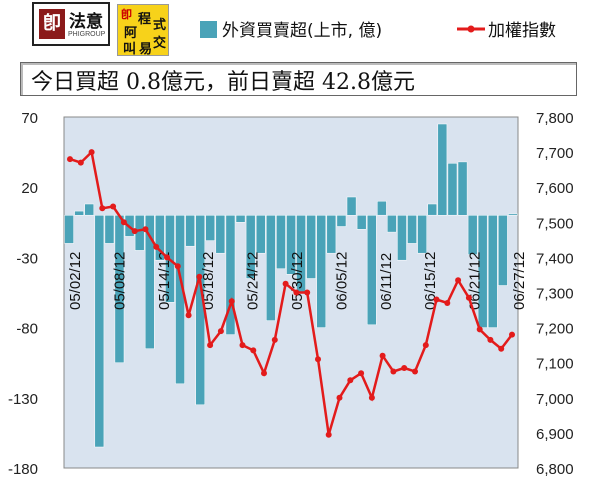 This screenshot has height=485, width=589. What do you see at coordinates (555, 153) in the screenshot?
I see `y-right-tick-label: 7,700` at bounding box center [555, 153].